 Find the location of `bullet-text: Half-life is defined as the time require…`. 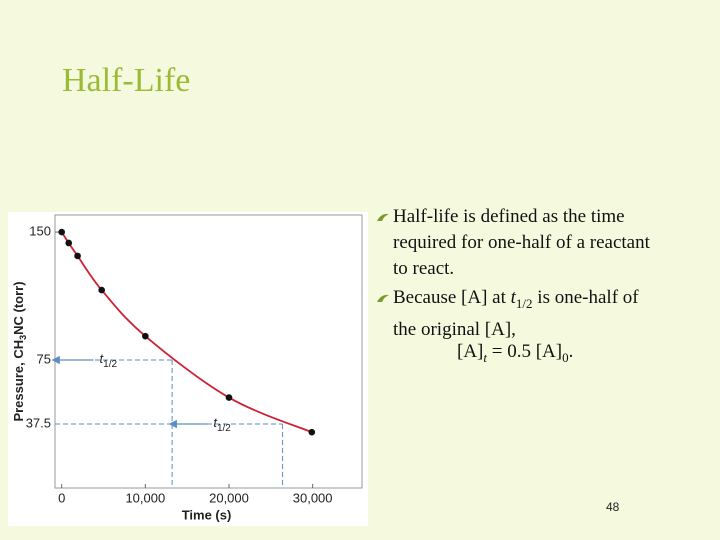

bullet-text: Half-life is defined as the time require… is located at coordinates (521, 242).